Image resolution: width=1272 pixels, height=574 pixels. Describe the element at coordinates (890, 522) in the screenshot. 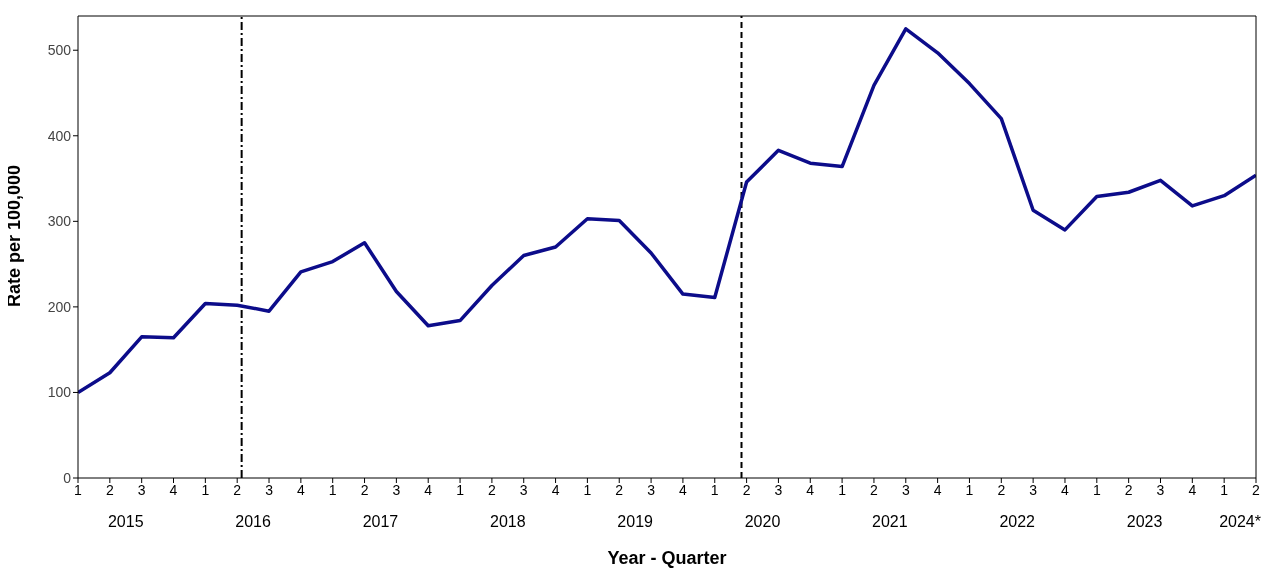

I see `text: 2021` at that location.